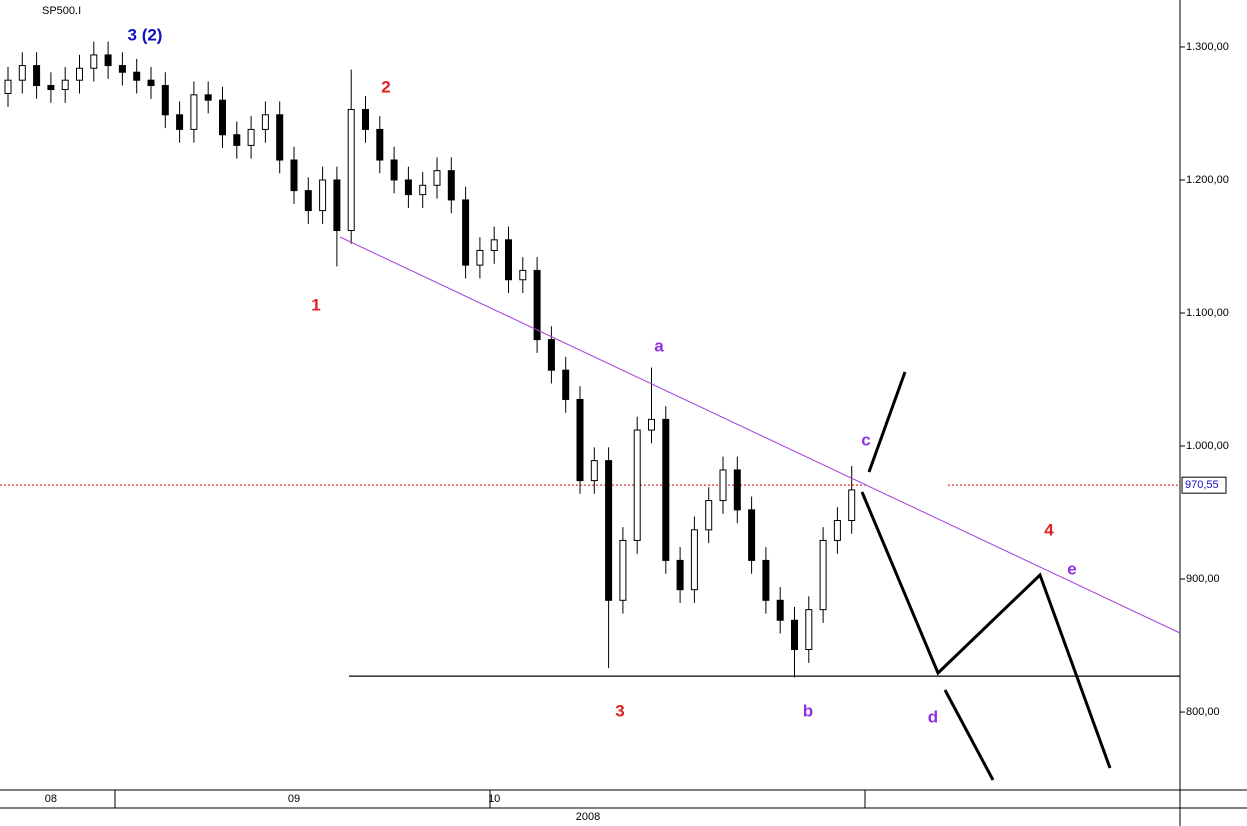 This screenshot has width=1247, height=826. What do you see at coordinates (1071, 568) in the screenshot?
I see `wave-label: e` at bounding box center [1071, 568].